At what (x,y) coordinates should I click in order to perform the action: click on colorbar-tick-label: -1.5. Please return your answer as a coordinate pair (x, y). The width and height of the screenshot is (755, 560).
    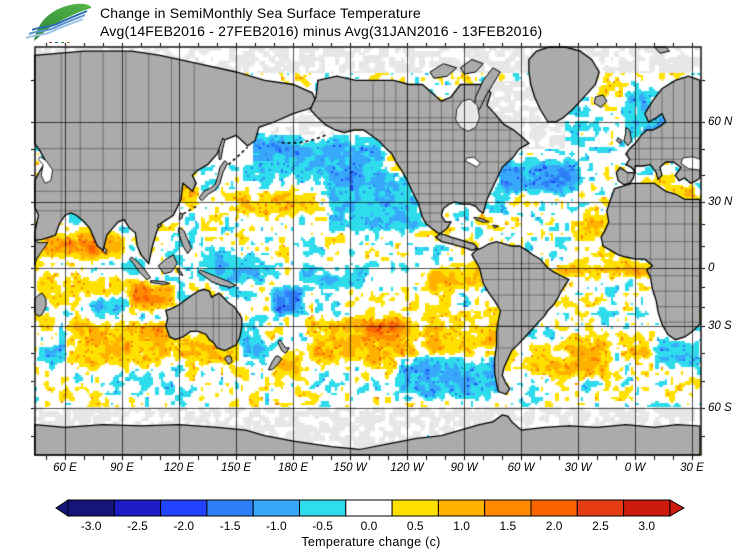
    Looking at the image, I should click on (230, 526).